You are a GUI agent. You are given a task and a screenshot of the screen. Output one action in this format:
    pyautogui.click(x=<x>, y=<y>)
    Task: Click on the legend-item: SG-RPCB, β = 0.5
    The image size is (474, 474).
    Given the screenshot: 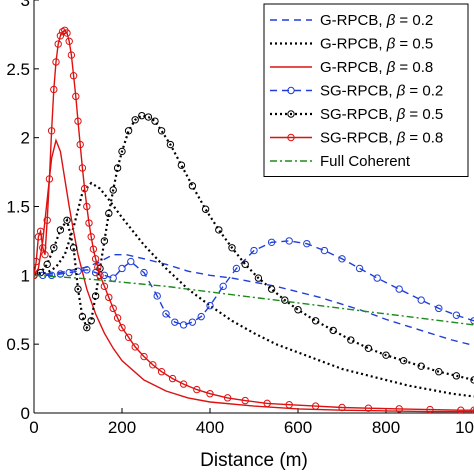 What is the action you would take?
    pyautogui.click(x=356, y=114)
    